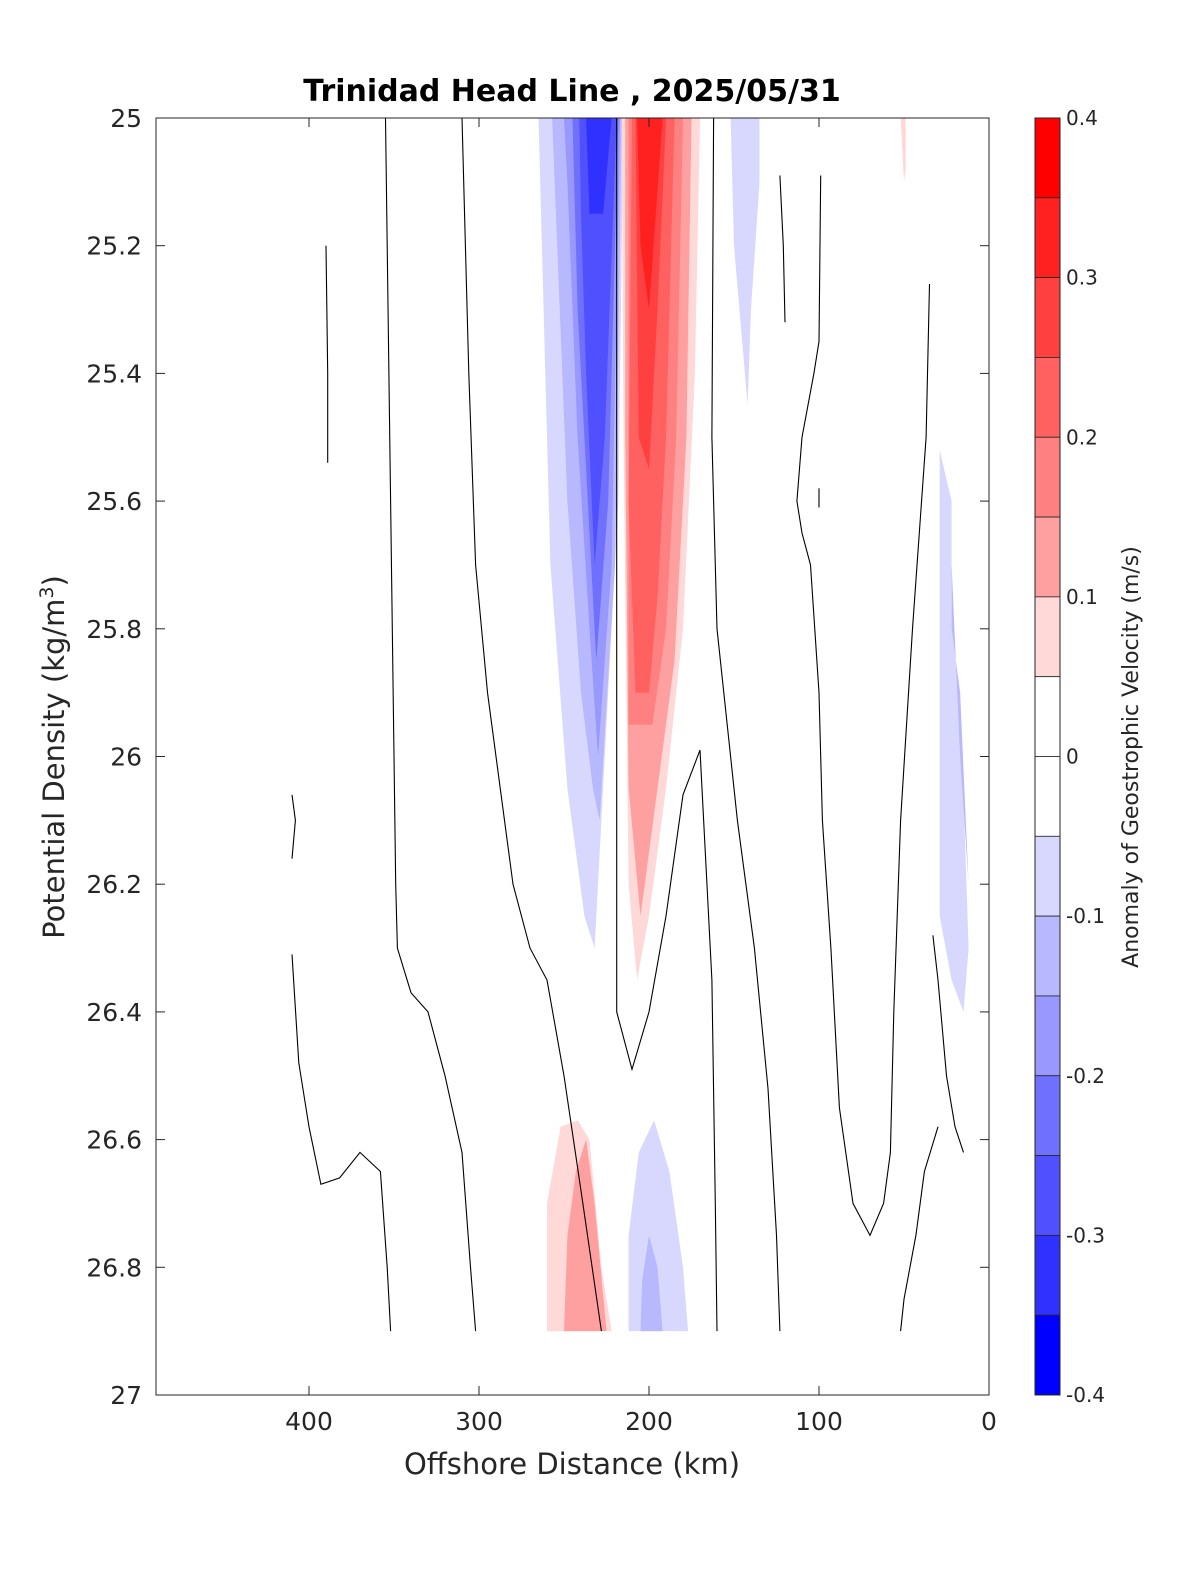 The width and height of the screenshot is (1200, 1575). I want to click on y-tick-label: 26.6, so click(114, 1140).